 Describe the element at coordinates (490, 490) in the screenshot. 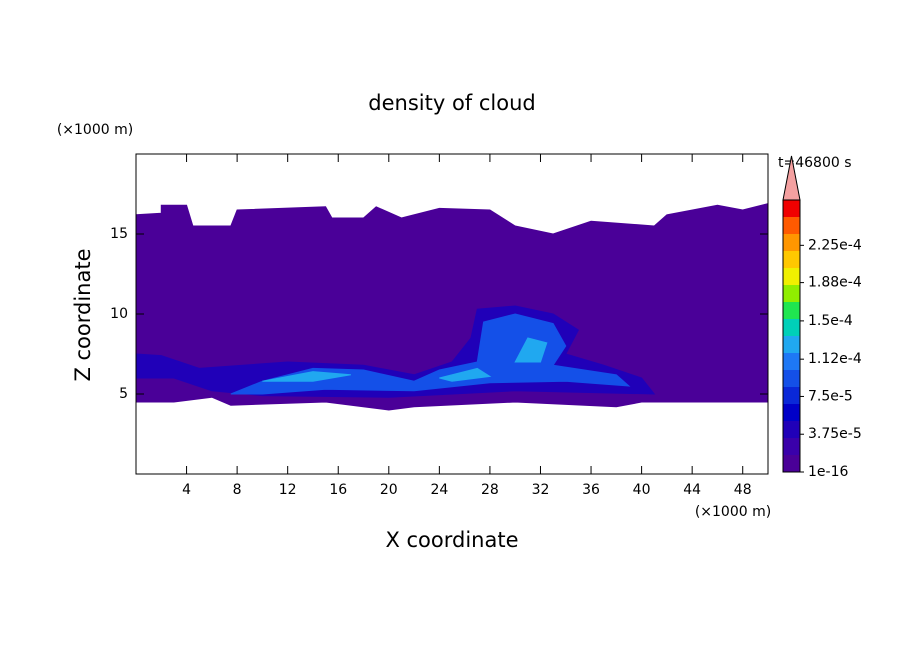

I see `x-tick-label: 28` at that location.